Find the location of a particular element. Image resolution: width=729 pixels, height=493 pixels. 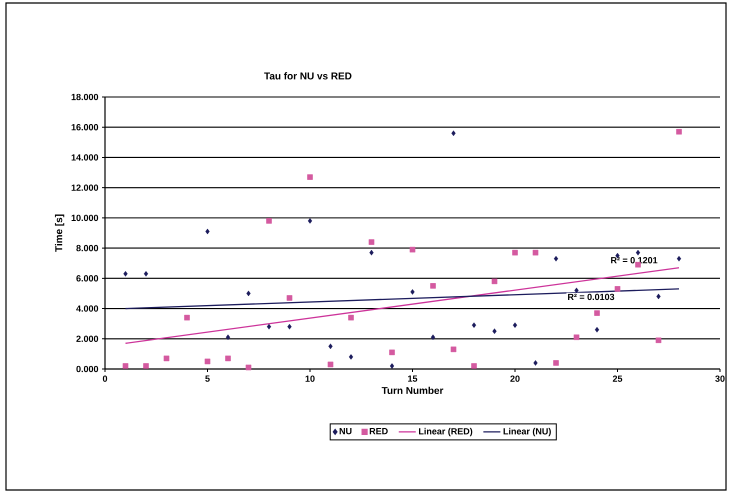

chart-title: Tau for NU vs RED is located at coordinates (308, 76).